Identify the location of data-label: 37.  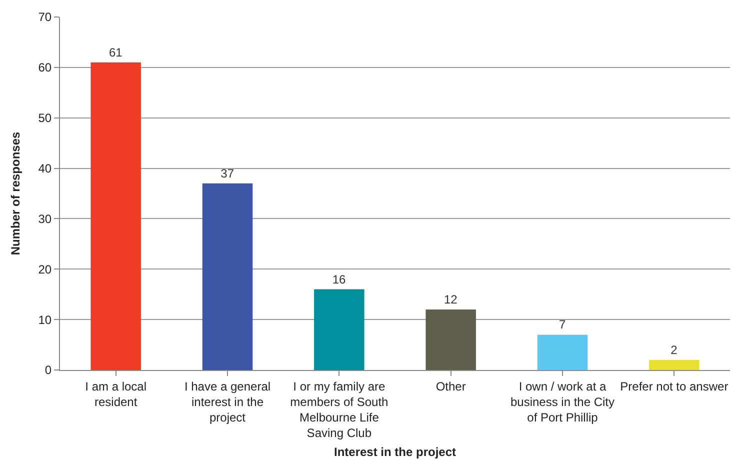
(227, 173).